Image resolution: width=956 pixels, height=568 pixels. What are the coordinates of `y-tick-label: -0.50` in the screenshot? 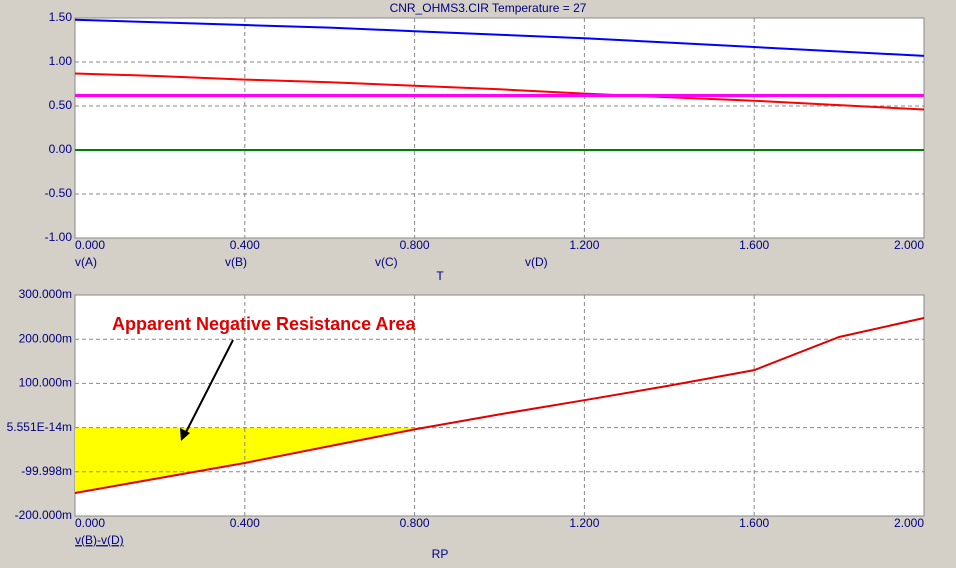 It's located at (59, 193).